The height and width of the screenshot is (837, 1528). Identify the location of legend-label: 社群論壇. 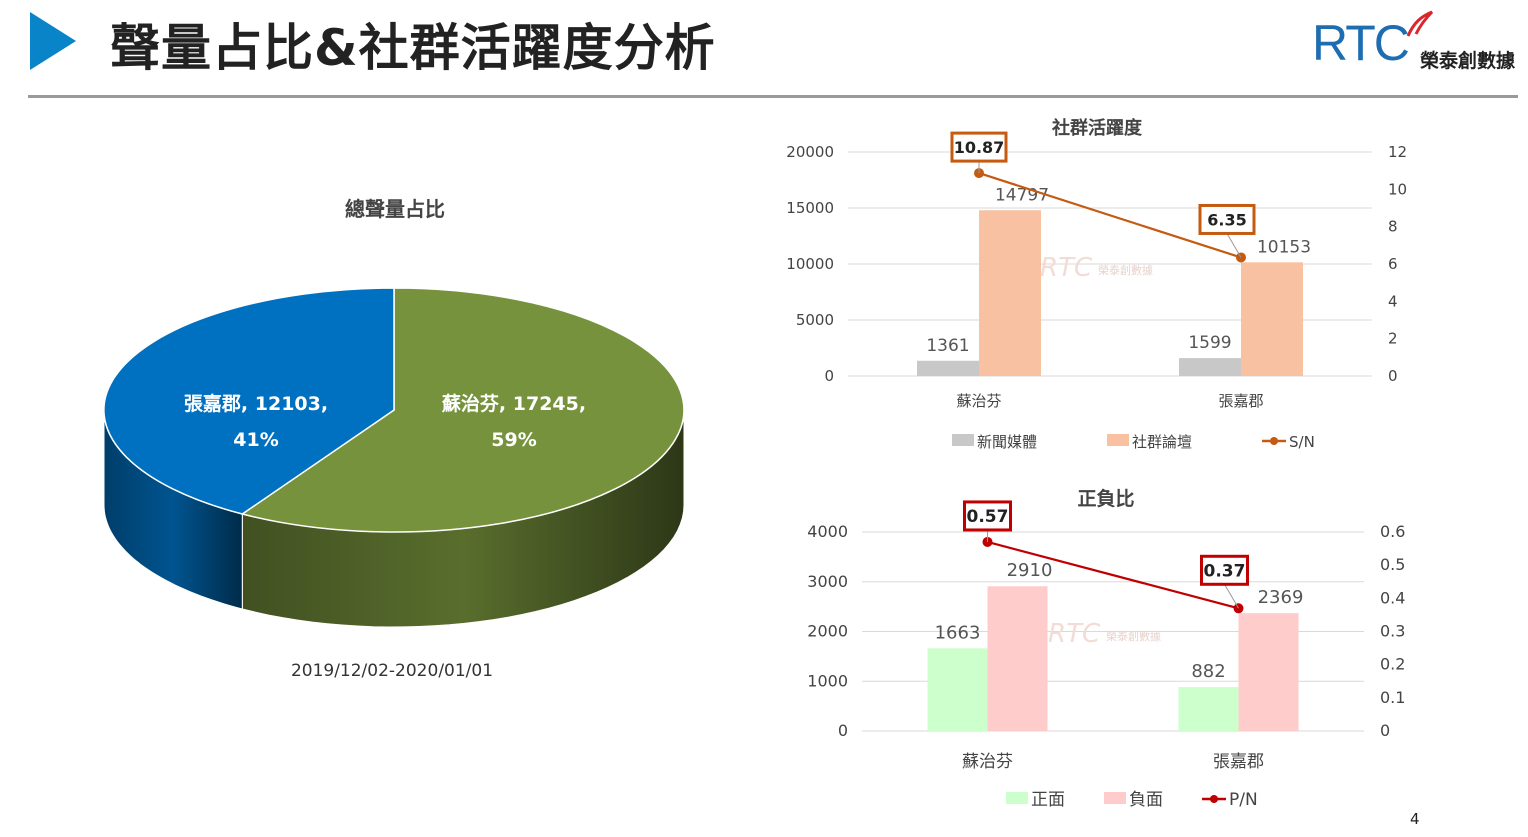
(1162, 442).